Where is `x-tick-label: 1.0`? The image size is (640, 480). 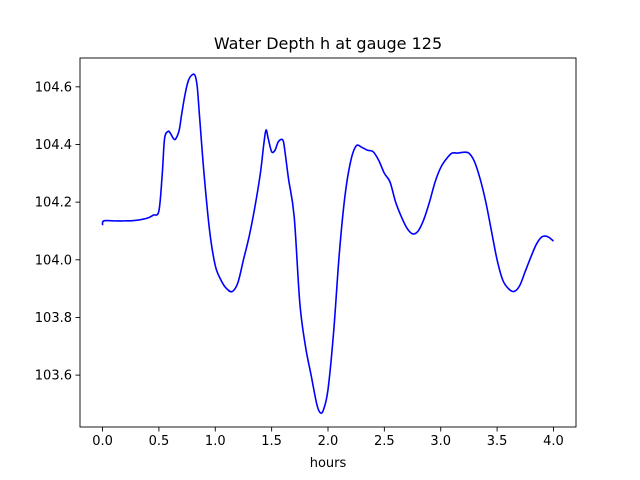 x-tick-label: 1.0 is located at coordinates (215, 441).